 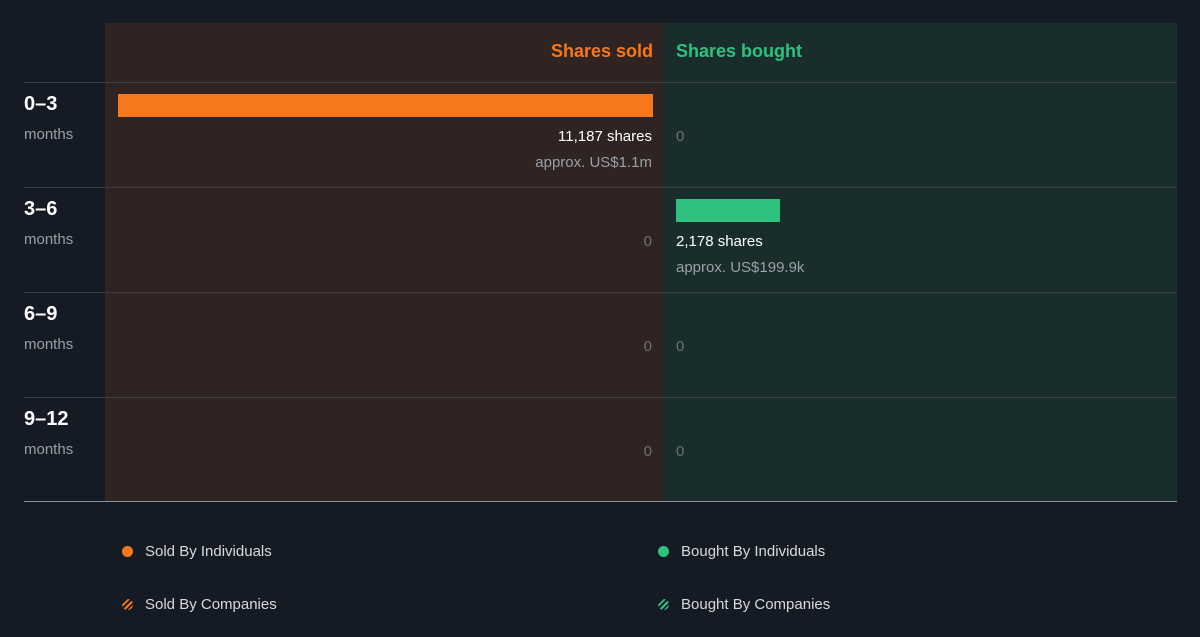 I want to click on period-label: 3–6, so click(x=41, y=209).